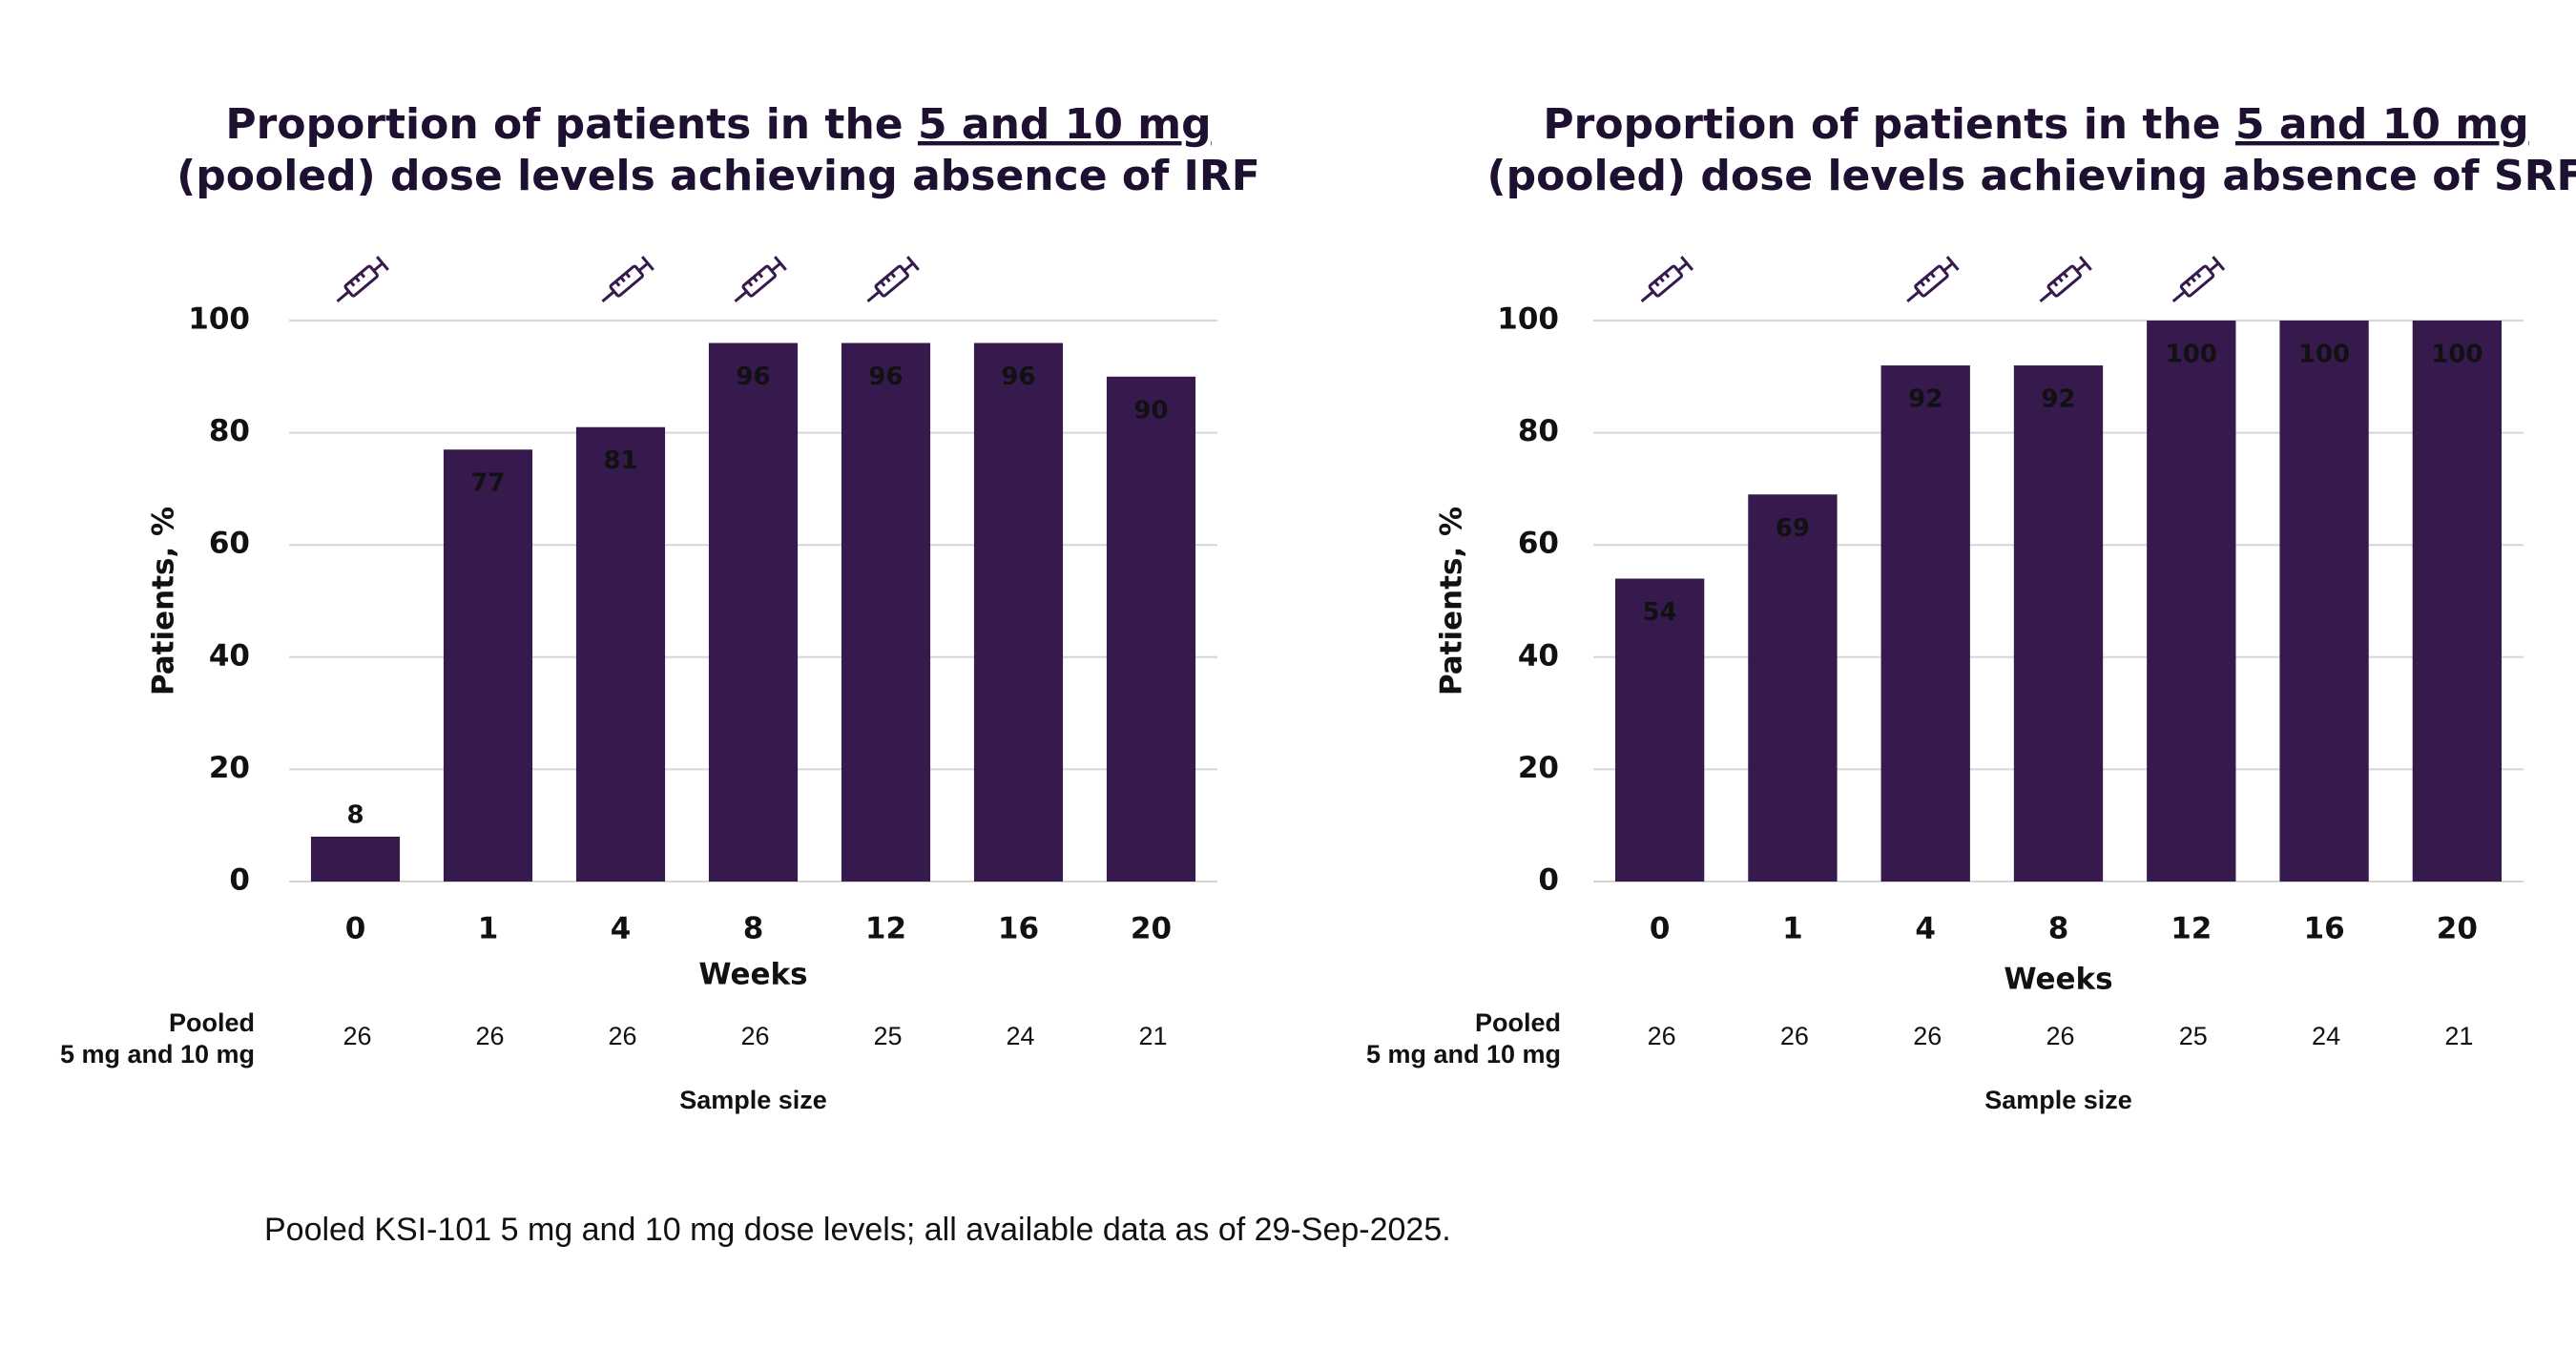 The height and width of the screenshot is (1349, 2576). I want to click on data-label: 8, so click(355, 814).